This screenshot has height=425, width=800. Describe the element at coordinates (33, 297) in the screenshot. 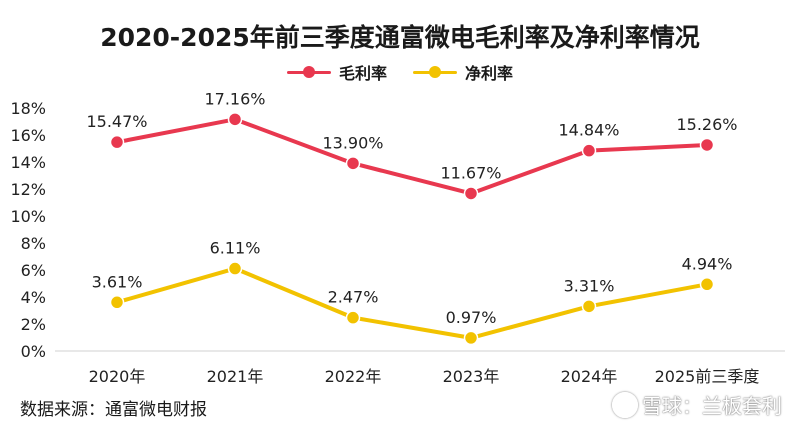

I see `y-tick-label: 4%` at that location.